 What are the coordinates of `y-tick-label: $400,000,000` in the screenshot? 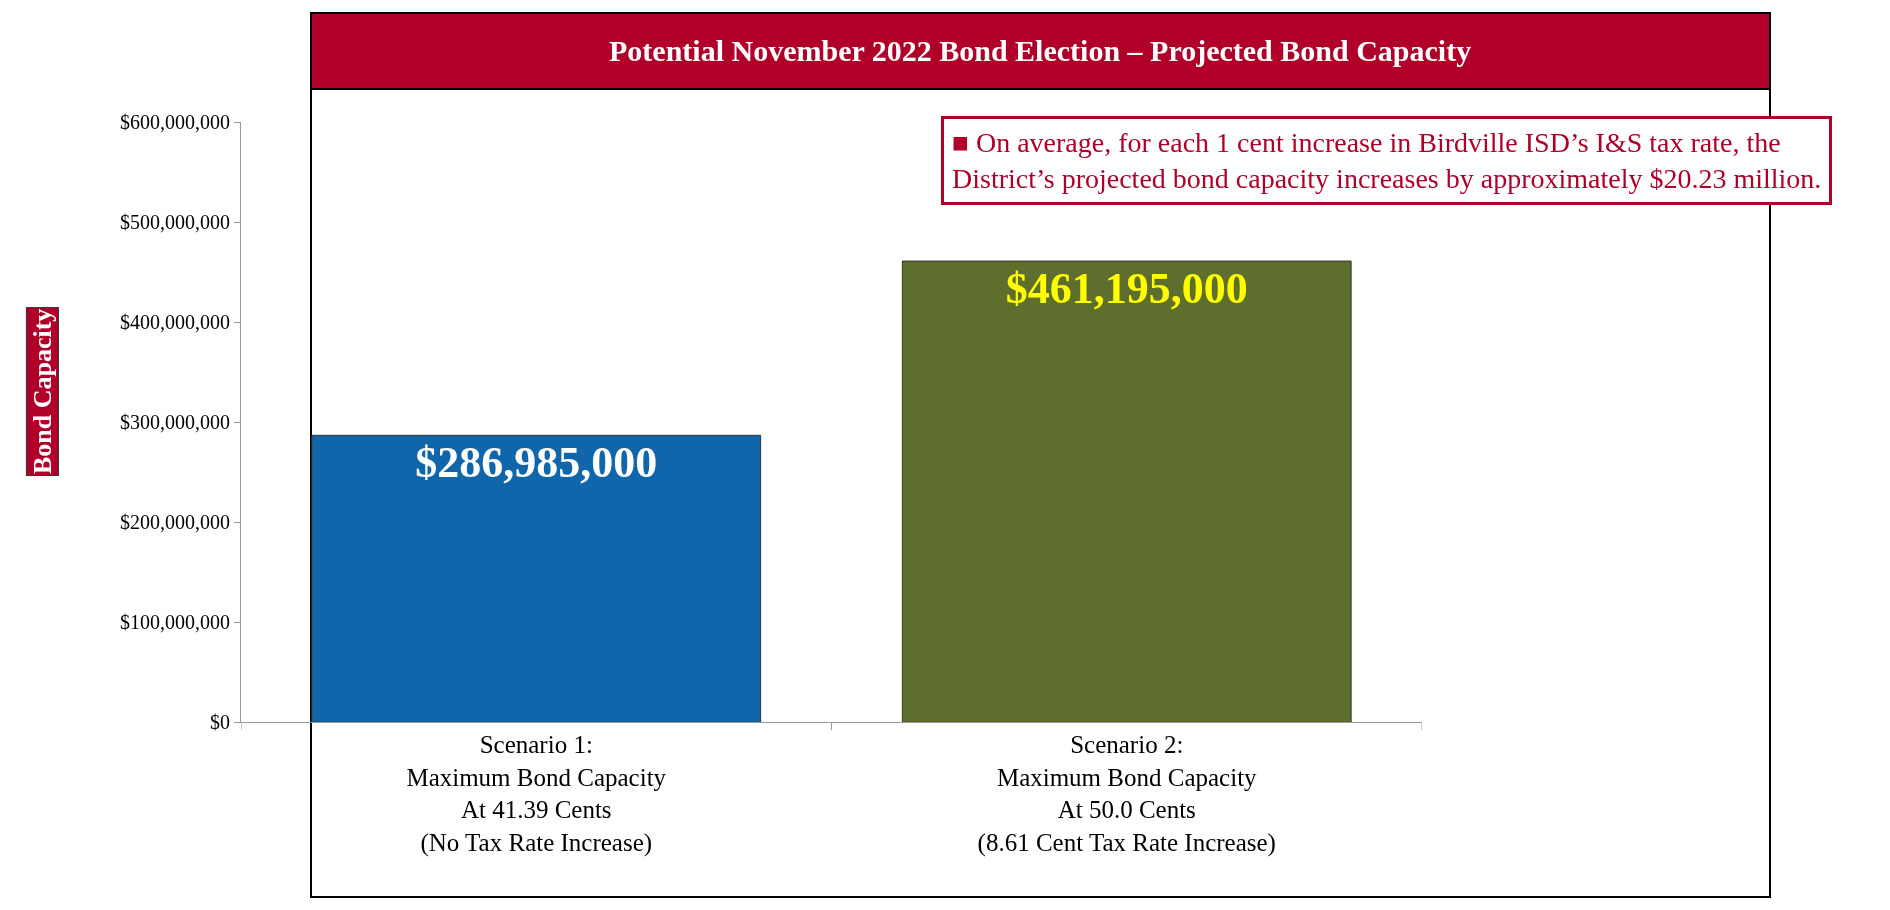 It's located at (175, 322).